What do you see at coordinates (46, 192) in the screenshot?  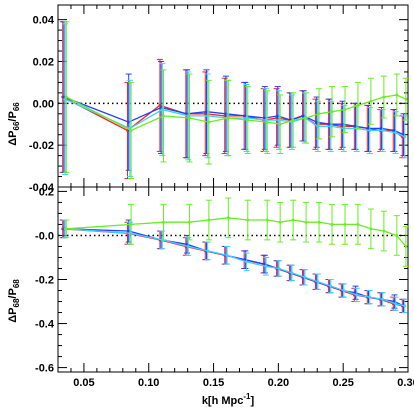 I see `y-tick-label: 0.2` at bounding box center [46, 192].